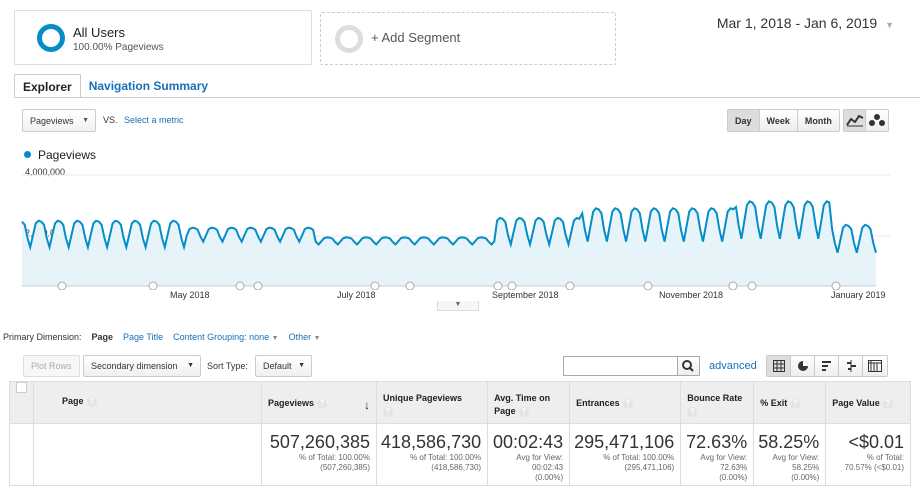 This screenshot has height=499, width=920. I want to click on total-line2: 70.57% (<$0.01), so click(874, 467).